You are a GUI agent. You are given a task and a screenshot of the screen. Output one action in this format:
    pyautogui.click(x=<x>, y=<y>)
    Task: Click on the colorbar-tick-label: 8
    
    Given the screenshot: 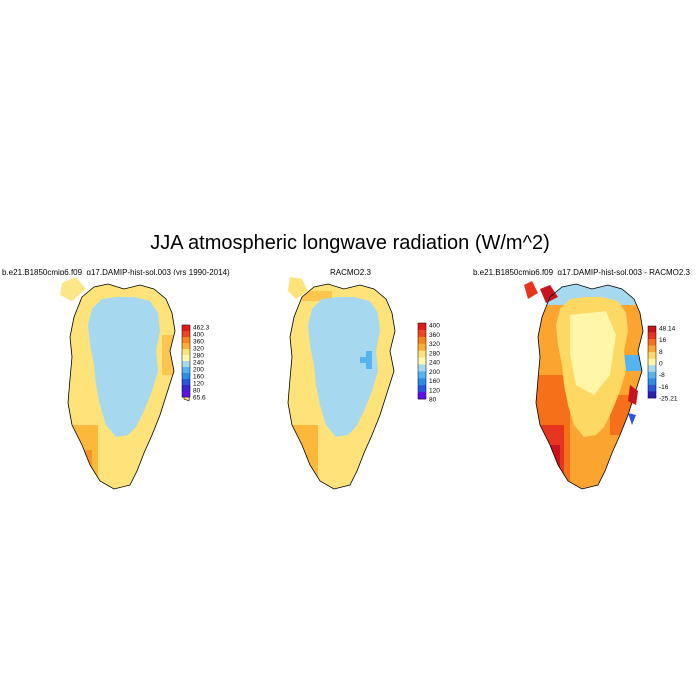 What is the action you would take?
    pyautogui.click(x=661, y=352)
    